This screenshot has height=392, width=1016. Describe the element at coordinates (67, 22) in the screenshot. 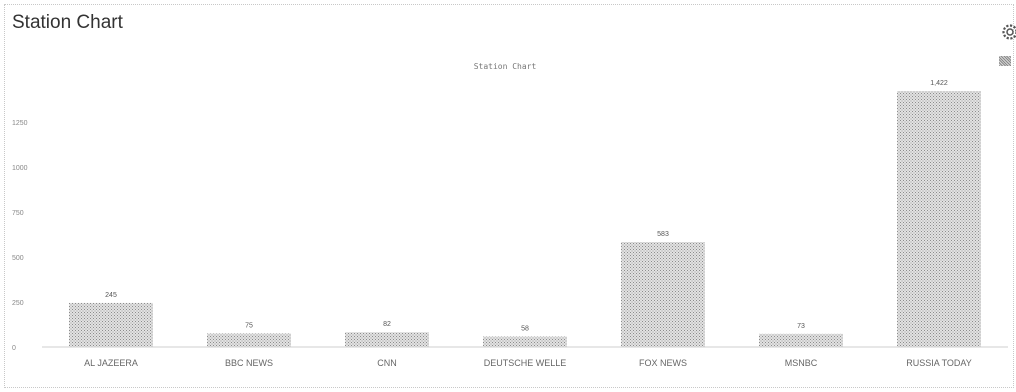

I see `page-title: Station Chart` at that location.